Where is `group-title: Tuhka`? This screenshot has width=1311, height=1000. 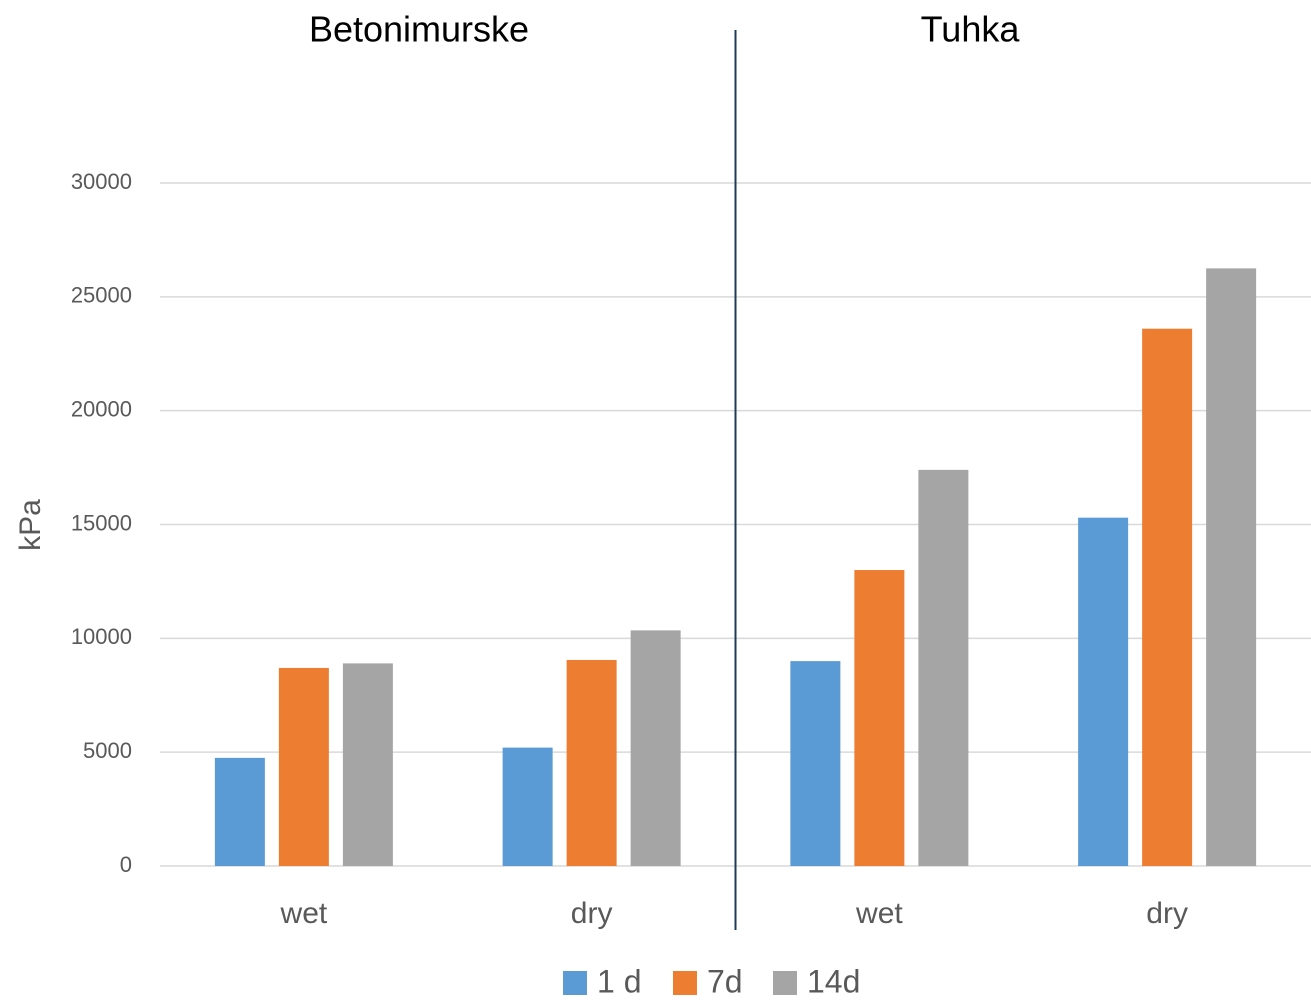
group-title: Tuhka is located at coordinates (971, 29).